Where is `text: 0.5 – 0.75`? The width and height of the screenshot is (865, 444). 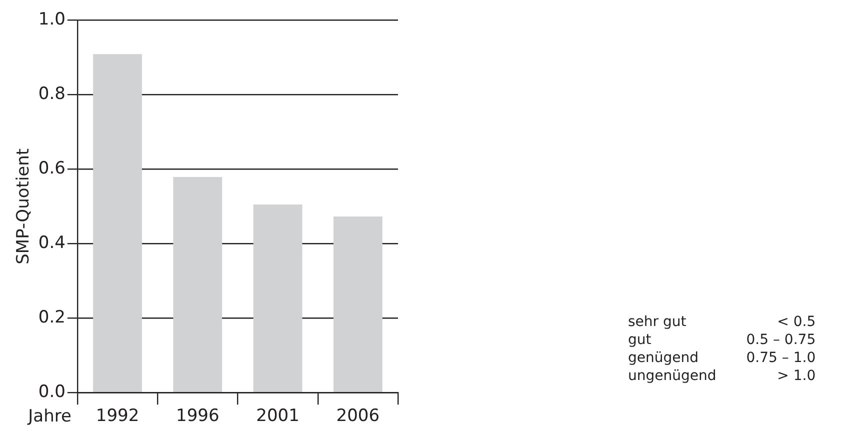 text: 0.5 – 0.75 is located at coordinates (781, 340).